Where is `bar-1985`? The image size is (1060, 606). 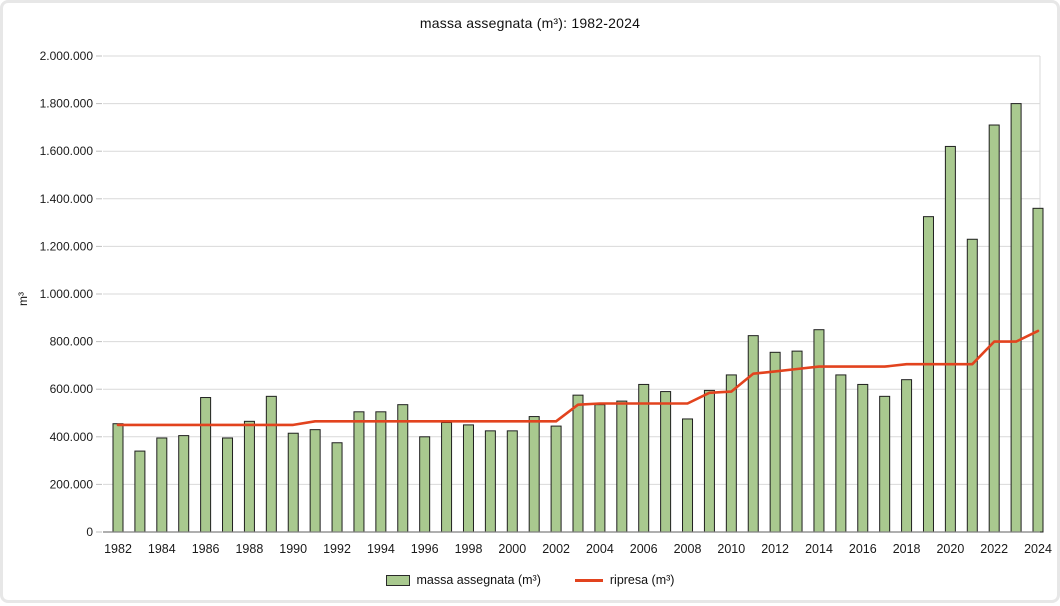 bar-1985 is located at coordinates (184, 484).